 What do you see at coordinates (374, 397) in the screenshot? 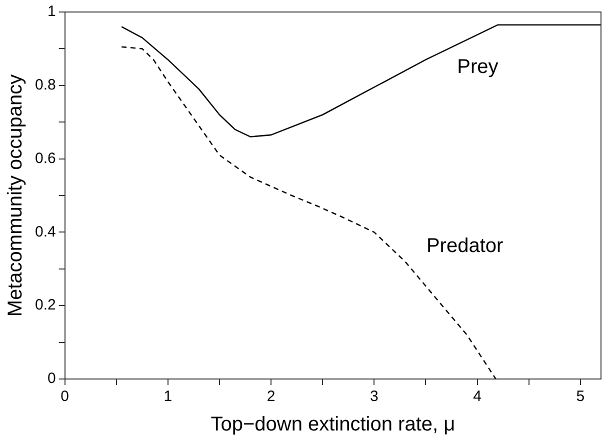
I see `x-tick-label: 3` at bounding box center [374, 397].